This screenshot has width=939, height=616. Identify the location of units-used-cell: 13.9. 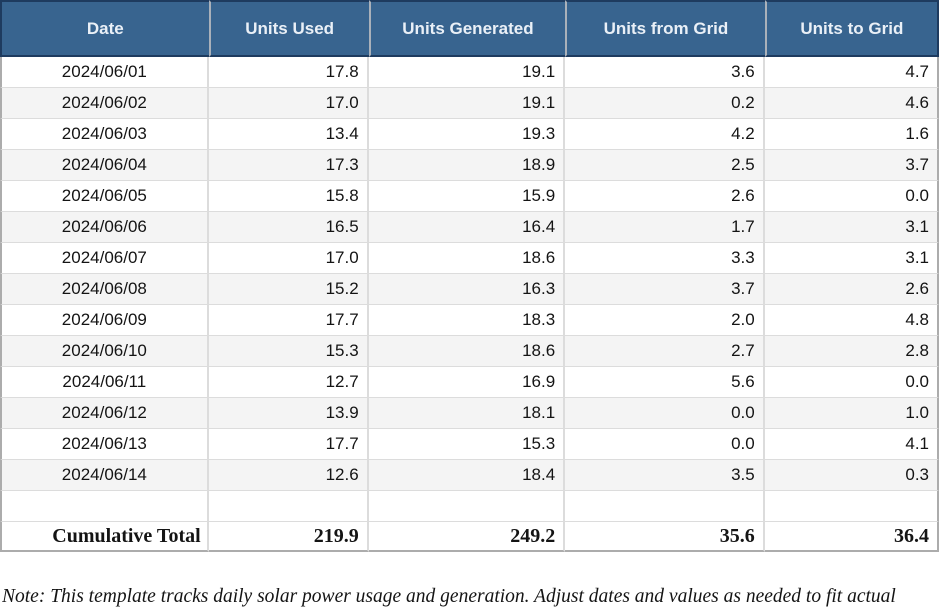
(288, 413).